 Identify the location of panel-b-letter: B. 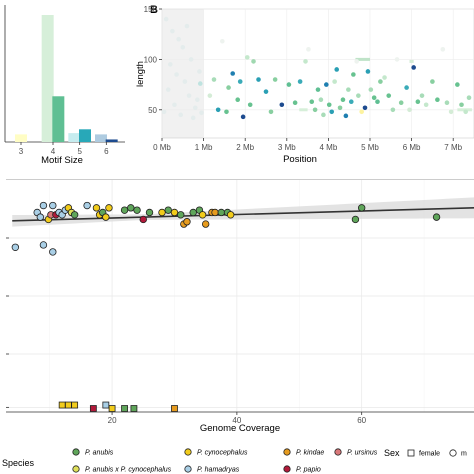
(154, 10).